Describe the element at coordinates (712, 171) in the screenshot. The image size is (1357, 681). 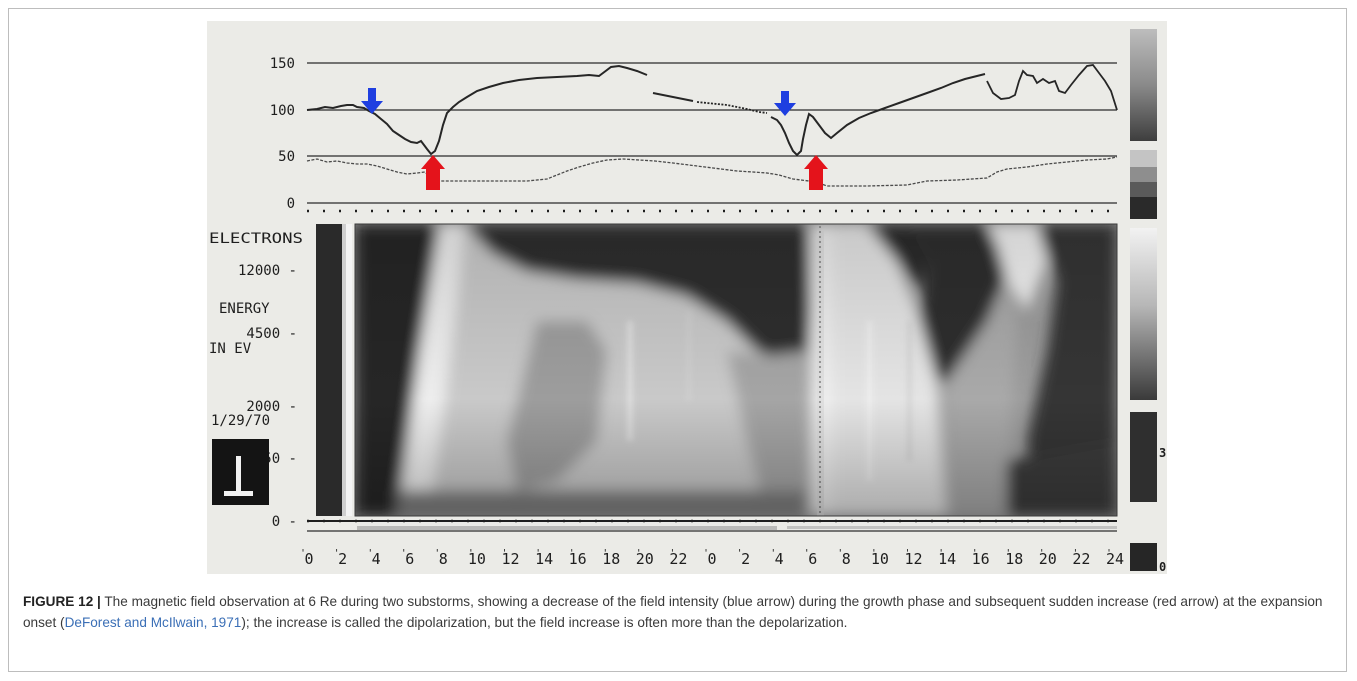
I see `field-trace-lower` at that location.